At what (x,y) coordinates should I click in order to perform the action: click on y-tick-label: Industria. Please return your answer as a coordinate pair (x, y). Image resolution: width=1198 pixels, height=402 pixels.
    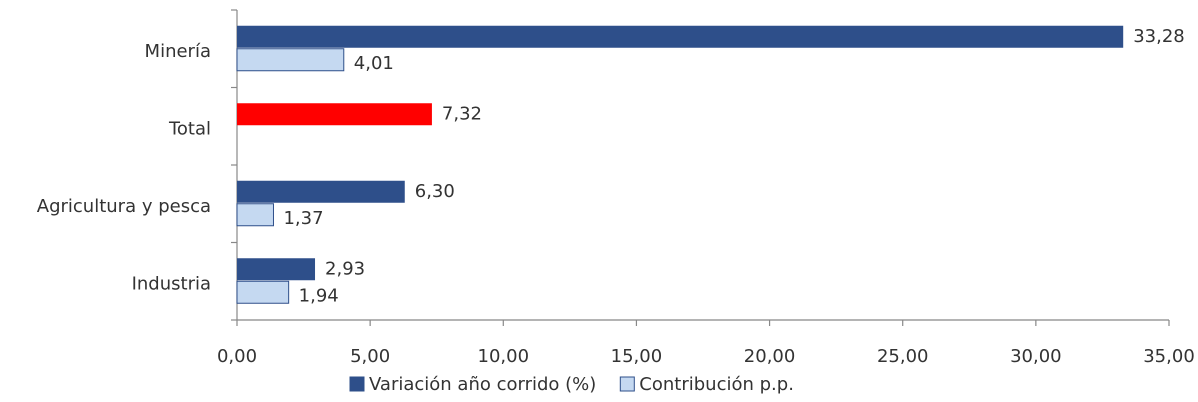
    Looking at the image, I should click on (171, 283).